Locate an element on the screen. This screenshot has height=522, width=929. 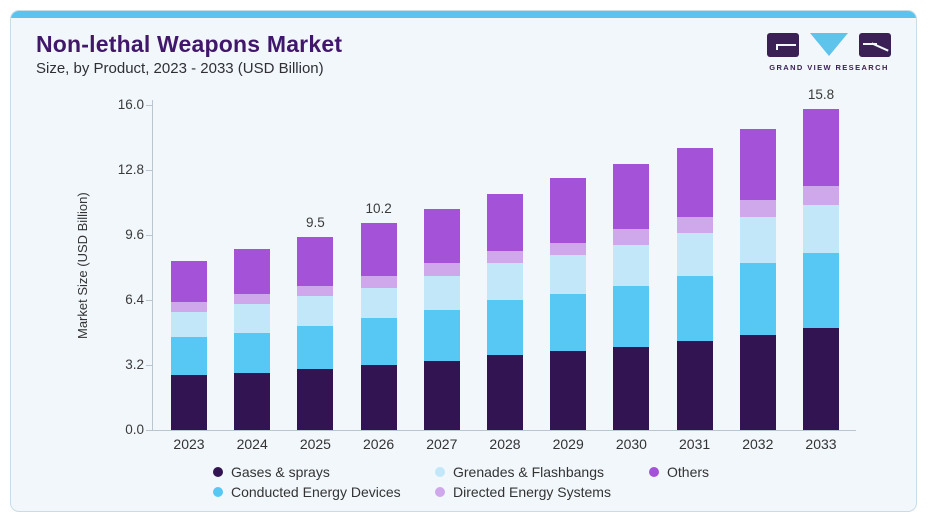
y-tick-label: 12.8 is located at coordinates (130, 169).